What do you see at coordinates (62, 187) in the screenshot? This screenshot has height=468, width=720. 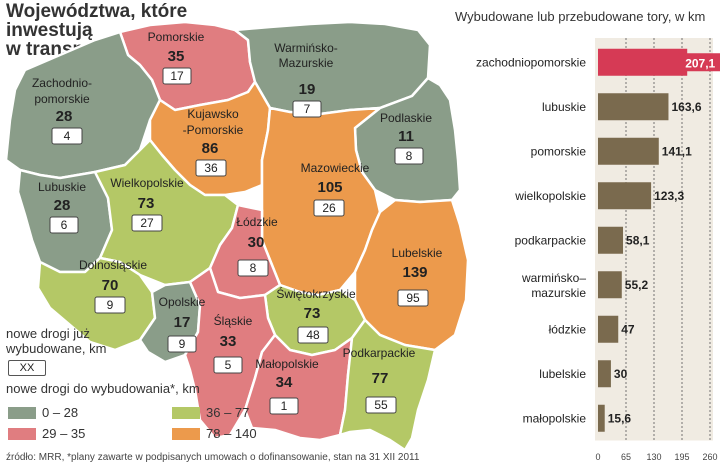 I see `region-name-lubuskie: Lubuskie` at bounding box center [62, 187].